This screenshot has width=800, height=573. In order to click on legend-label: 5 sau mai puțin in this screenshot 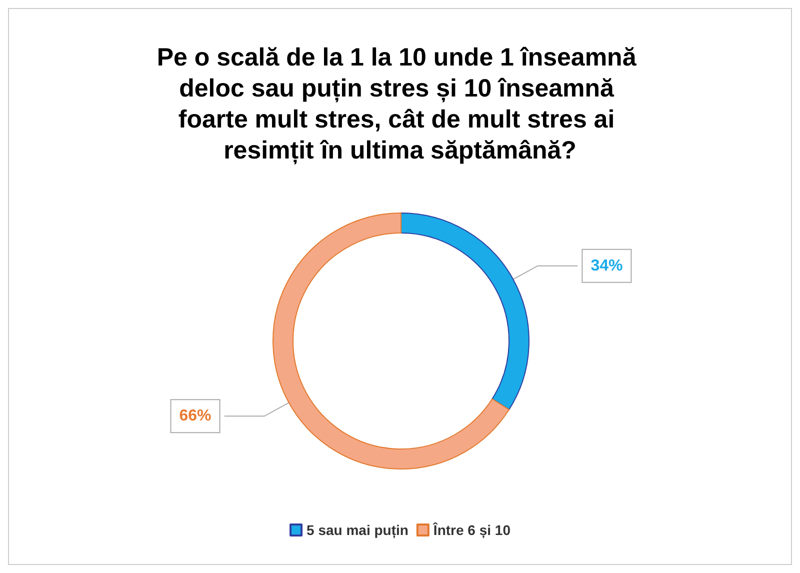, I will do `click(357, 530)`.